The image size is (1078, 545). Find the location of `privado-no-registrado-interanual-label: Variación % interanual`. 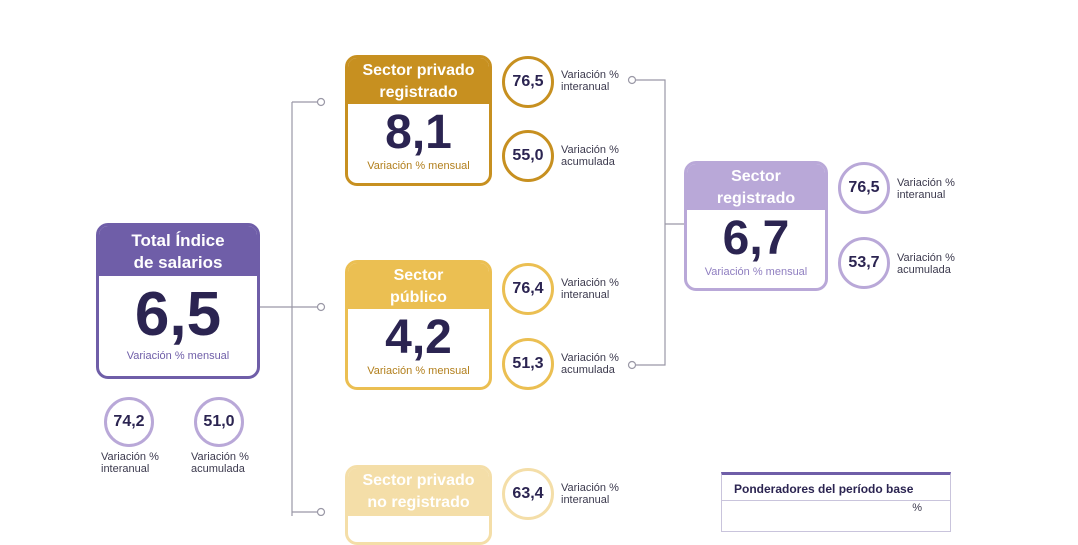

privado-no-registrado-interanual-label: Variación % interanual is located at coordinates (590, 494).